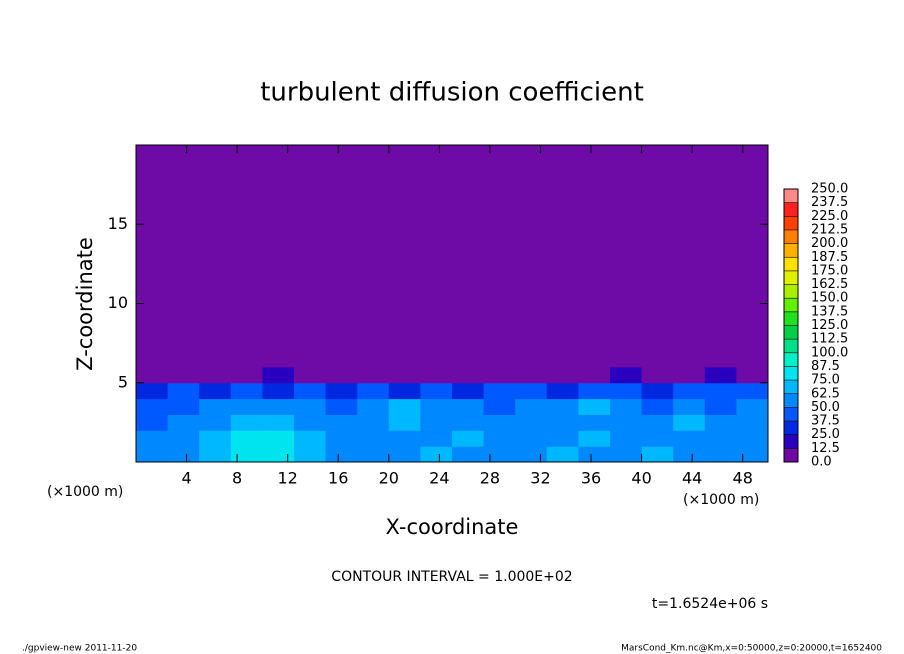 The width and height of the screenshot is (904, 654). What do you see at coordinates (389, 478) in the screenshot?
I see `x-tick-label: 20` at bounding box center [389, 478].